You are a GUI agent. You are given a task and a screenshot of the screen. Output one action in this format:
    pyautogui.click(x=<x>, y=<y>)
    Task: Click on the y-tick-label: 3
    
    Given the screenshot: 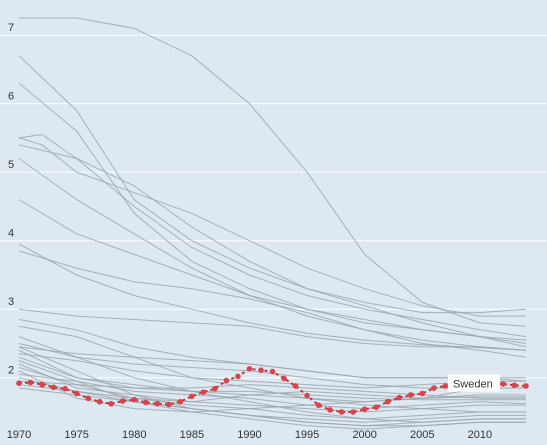 What is the action you would take?
    pyautogui.click(x=11, y=302)
    